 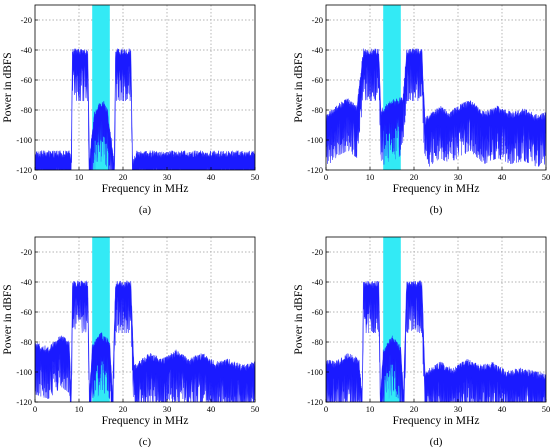 What do you see at coordinates (436, 210) in the screenshot?
I see `panel-label: (b)` at bounding box center [436, 210].